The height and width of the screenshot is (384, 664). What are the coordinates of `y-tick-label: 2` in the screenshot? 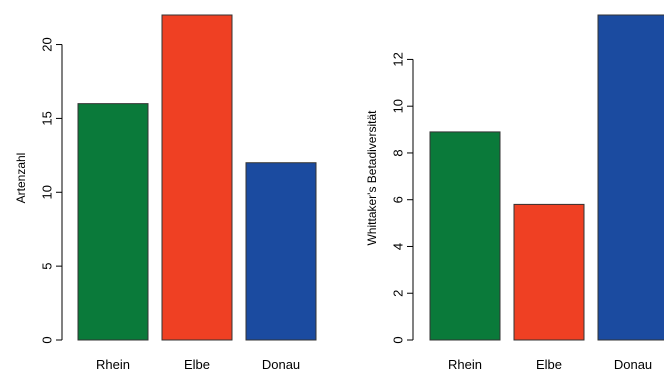 It's located at (397, 293).